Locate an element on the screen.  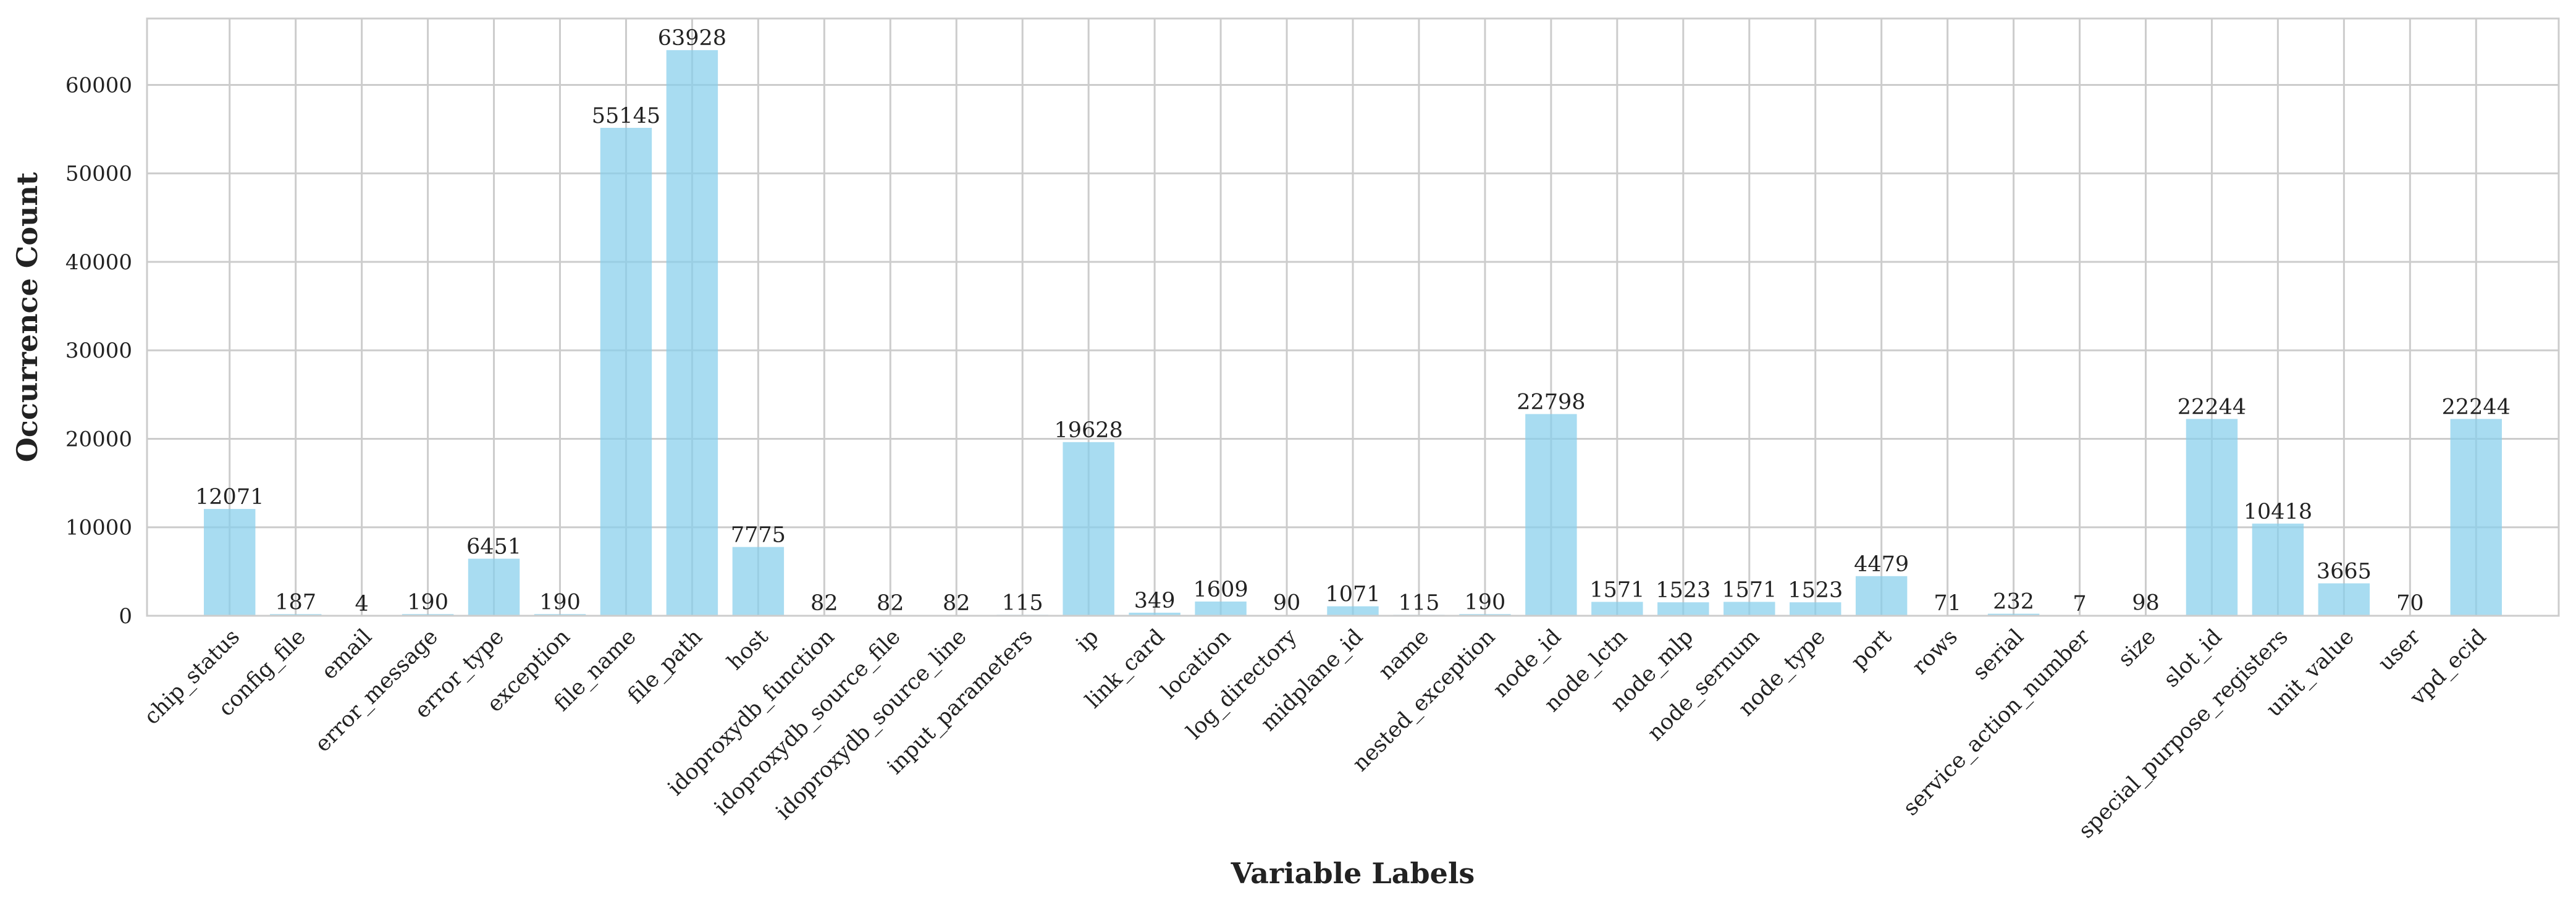
y-axis-title: Occurrence Count is located at coordinates (27, 317).